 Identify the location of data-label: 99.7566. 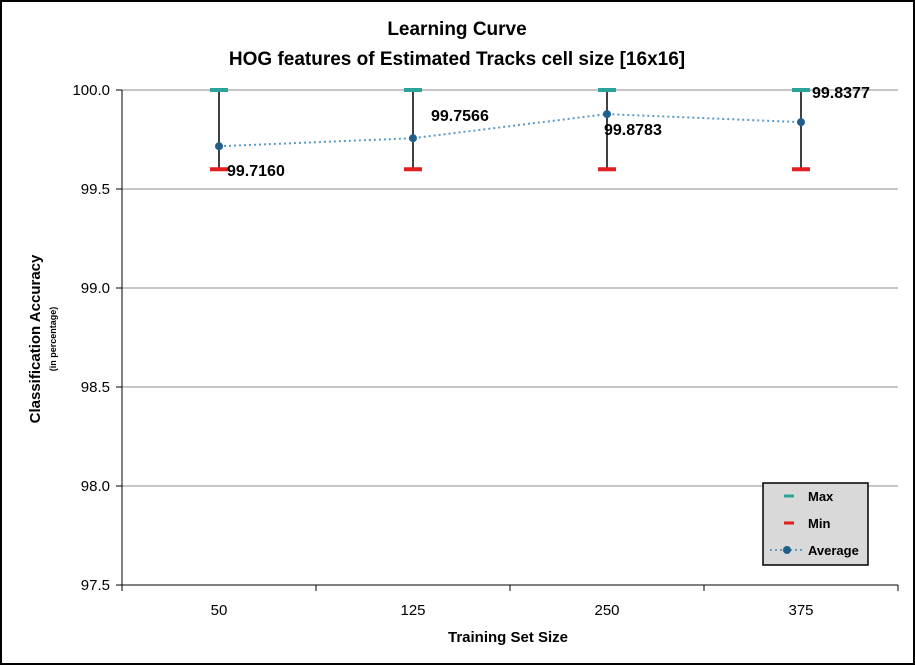
(460, 116).